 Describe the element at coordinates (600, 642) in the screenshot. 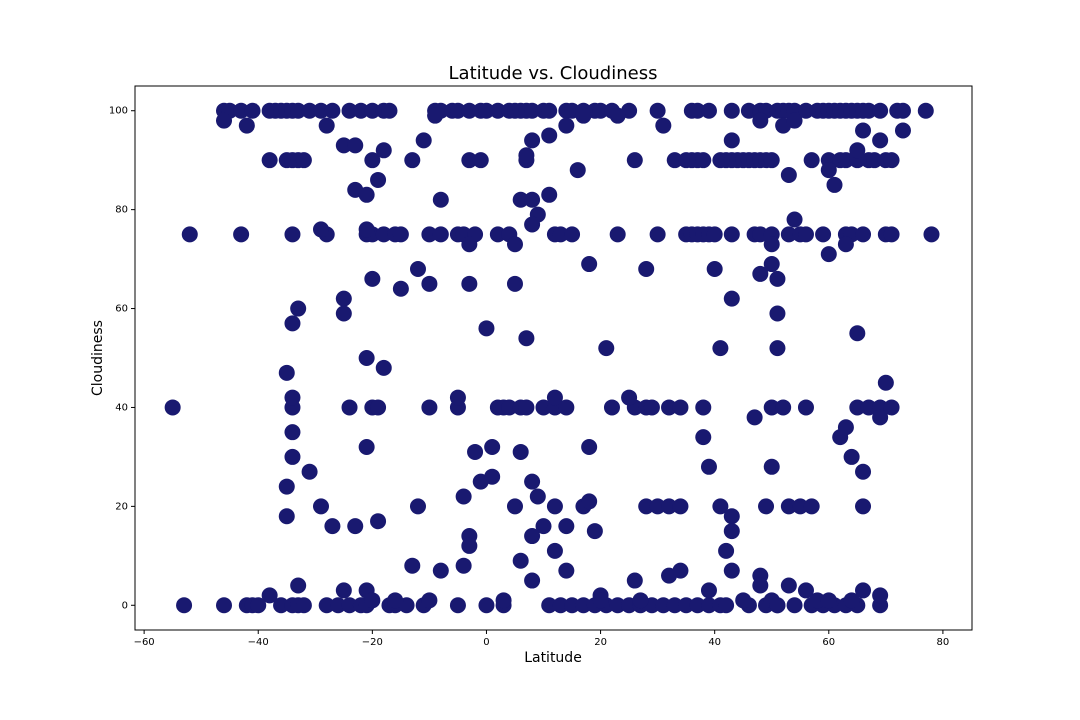

I see `x-tick-label: 20` at that location.